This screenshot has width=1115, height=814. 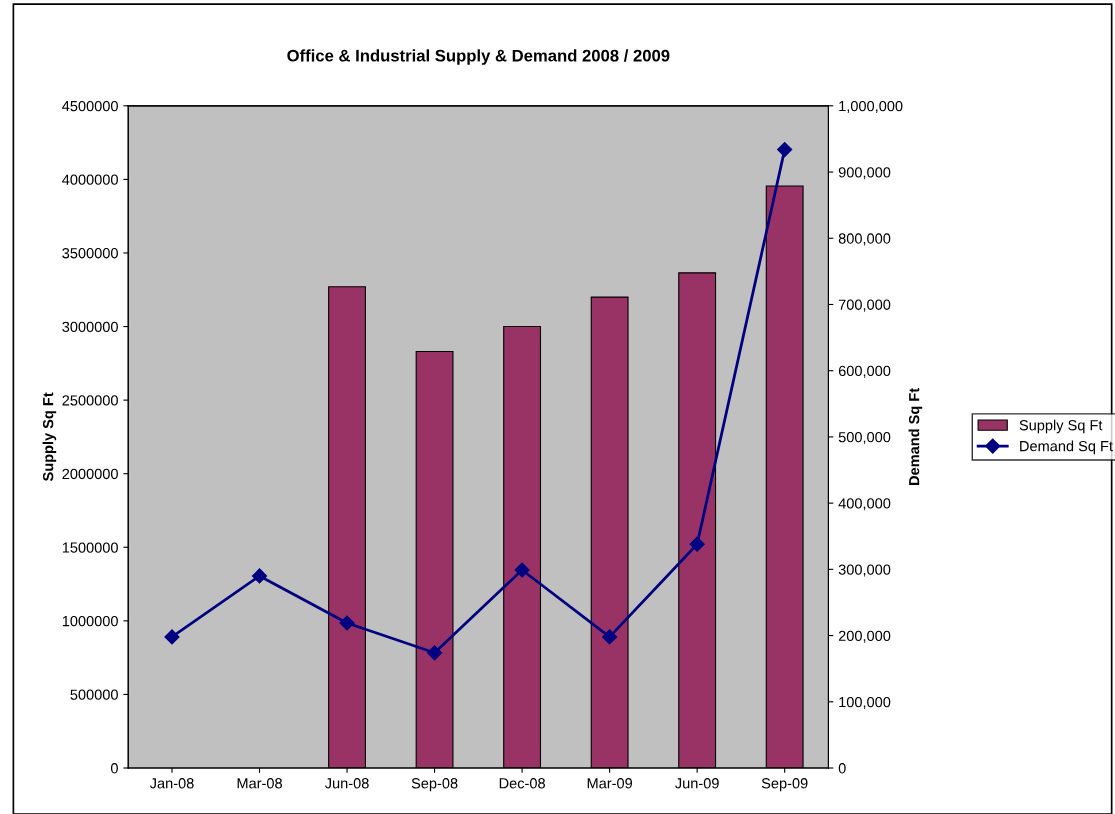 What do you see at coordinates (871, 106) in the screenshot?
I see `y2-tick-label: 1,000,000` at bounding box center [871, 106].